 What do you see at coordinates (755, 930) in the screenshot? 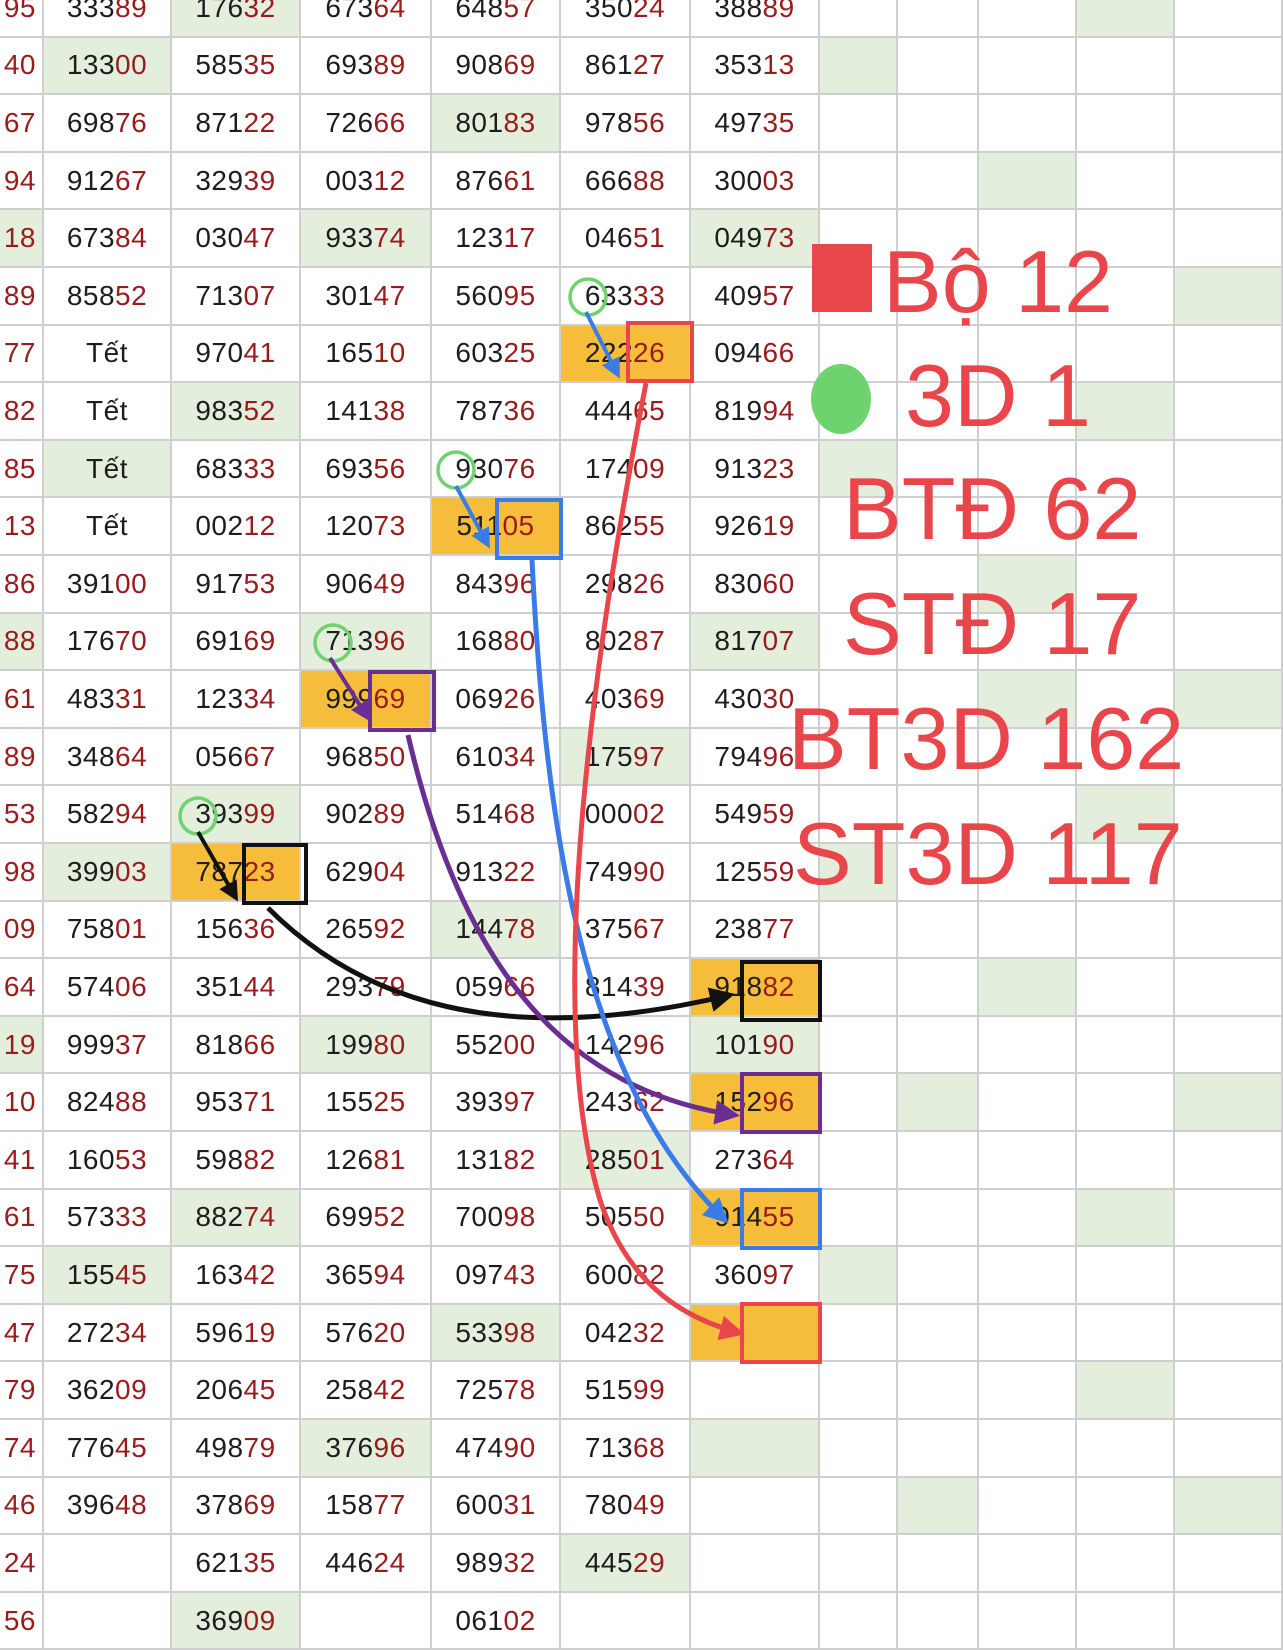
I see `table-cell: 238 77` at bounding box center [755, 930].